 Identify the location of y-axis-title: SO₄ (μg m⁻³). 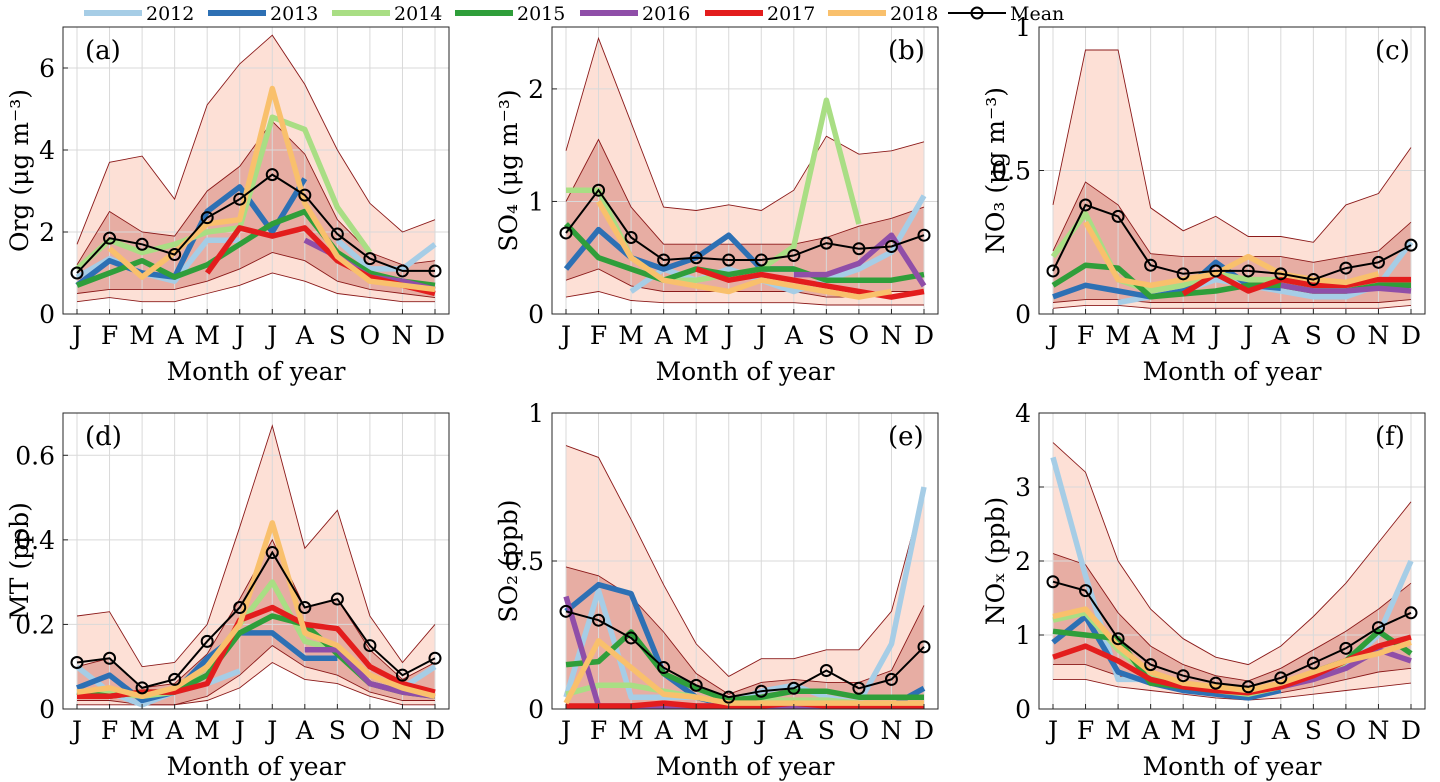
(508, 170).